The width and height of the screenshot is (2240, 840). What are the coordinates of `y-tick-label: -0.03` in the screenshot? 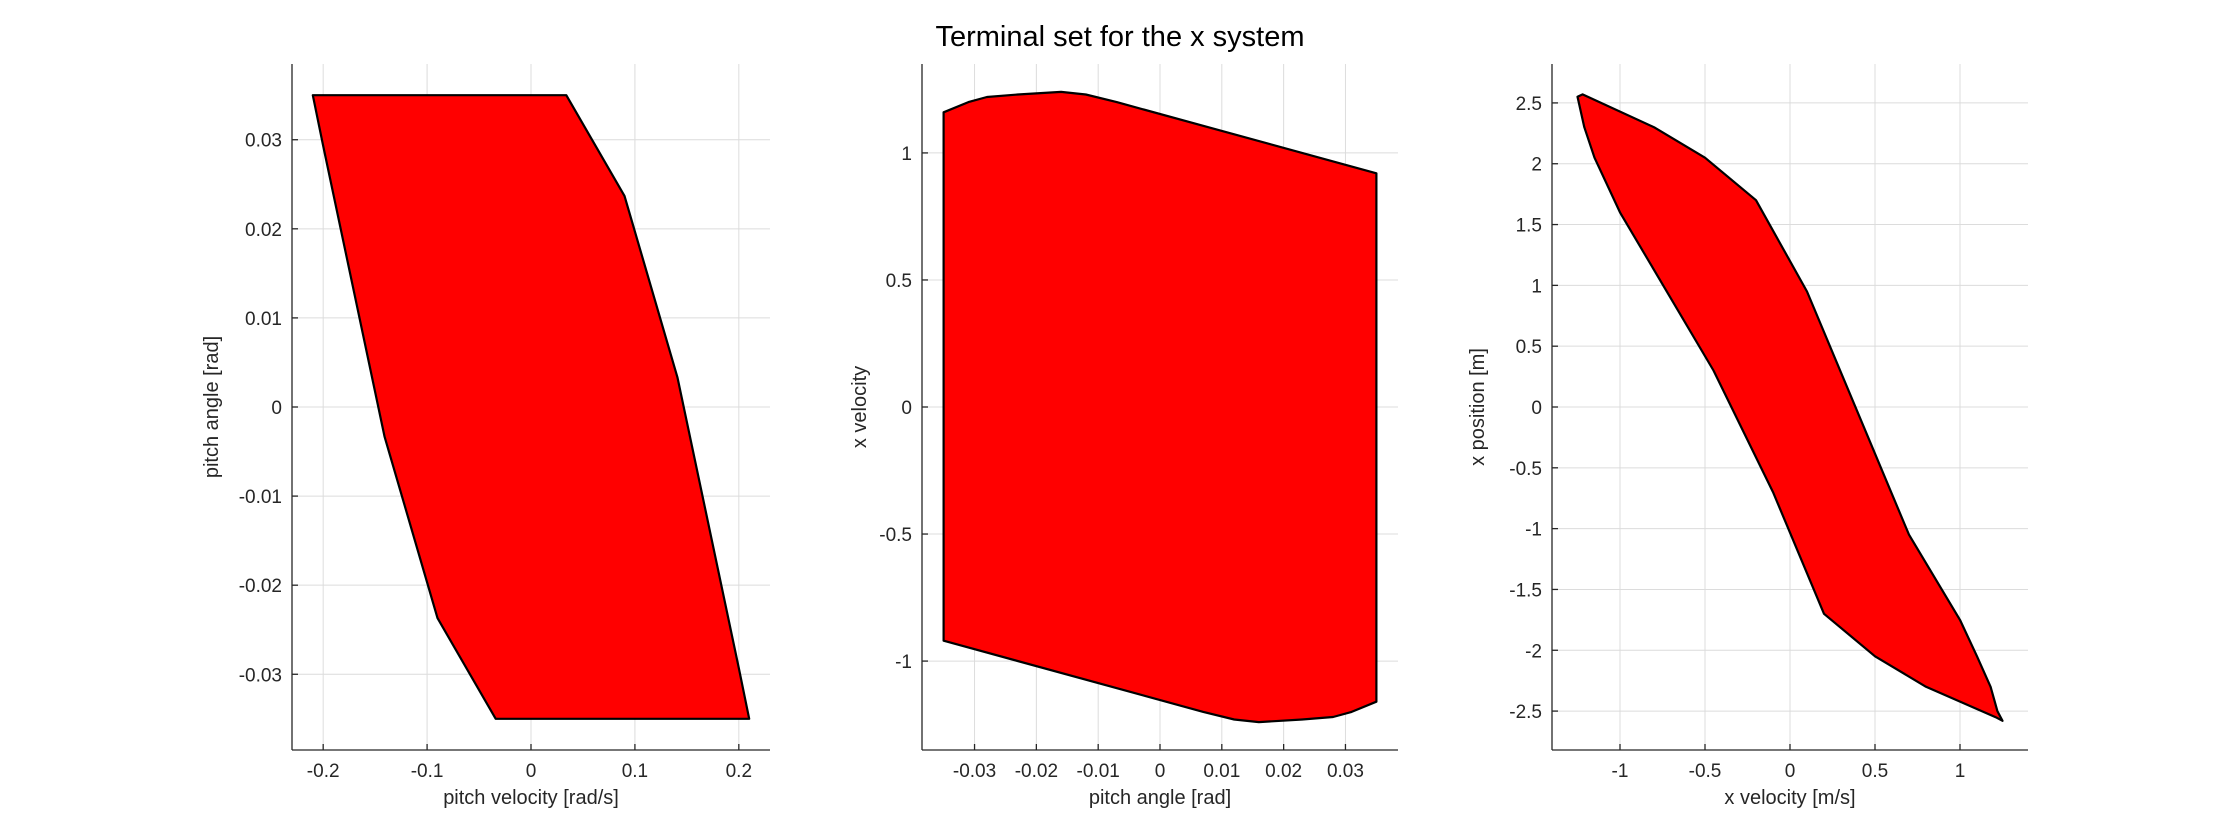 It's located at (260, 675).